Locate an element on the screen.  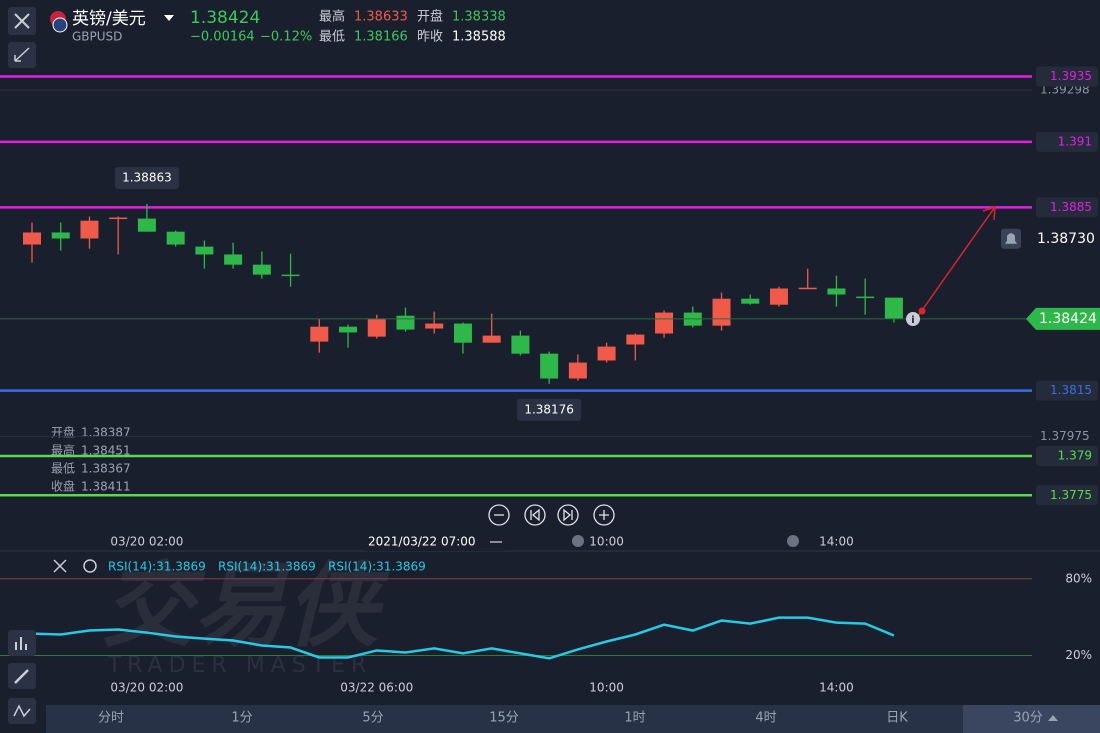
tab-caret is located at coordinates (1053, 718).